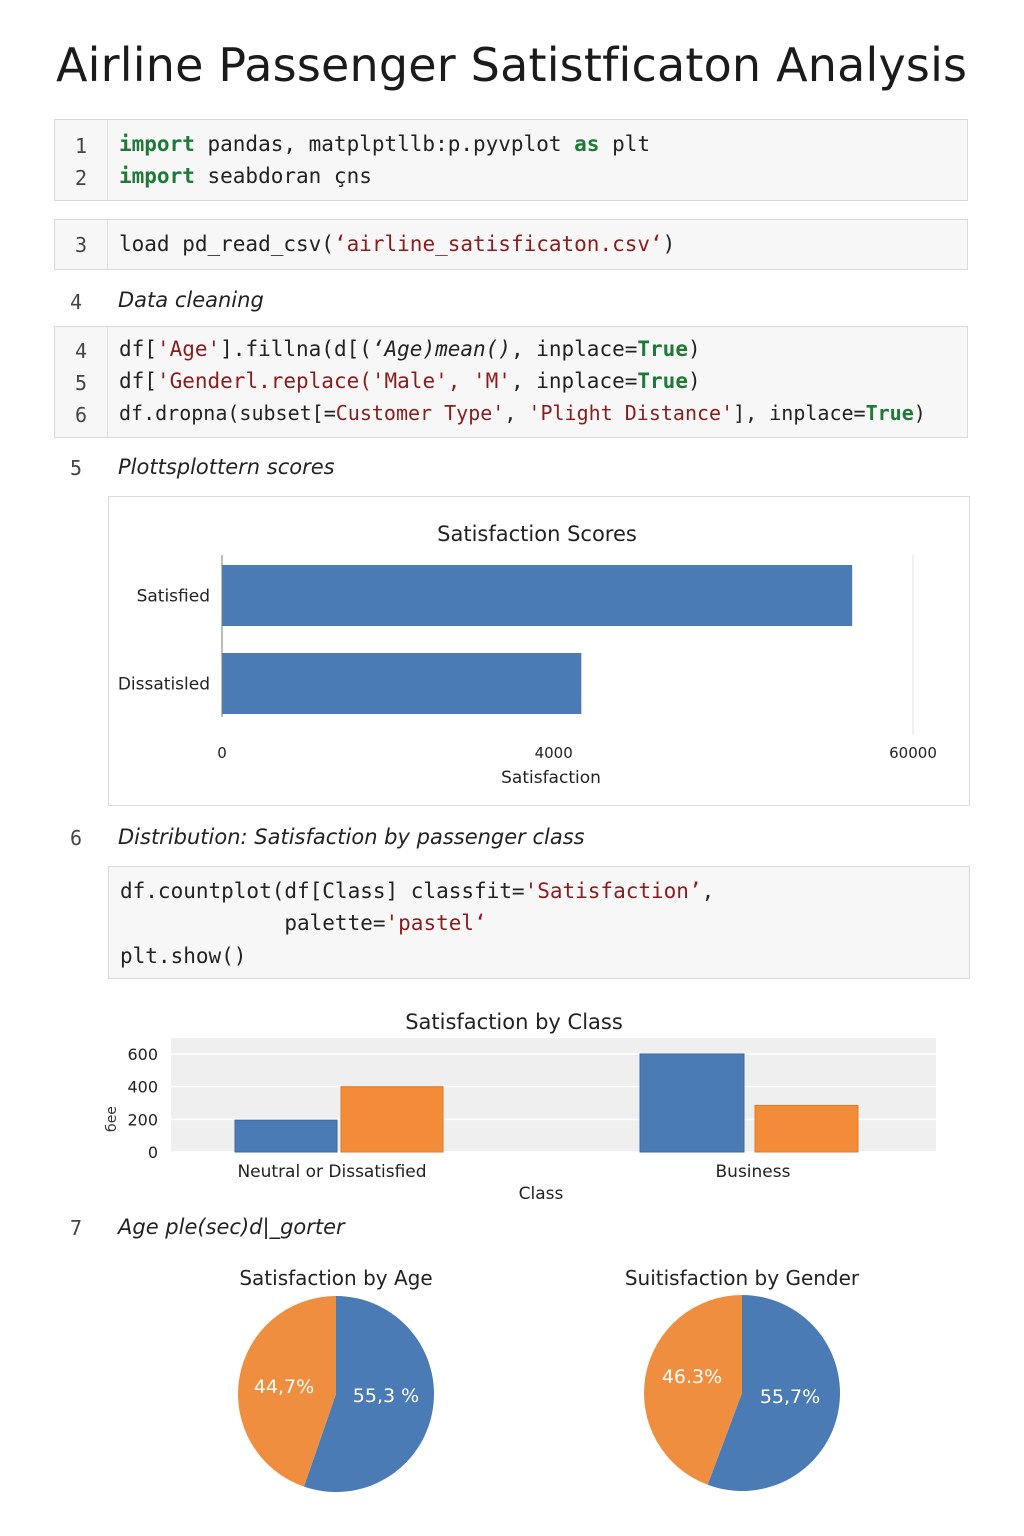  What do you see at coordinates (790, 1397) in the screenshot?
I see `pie-label: 55,7%` at bounding box center [790, 1397].